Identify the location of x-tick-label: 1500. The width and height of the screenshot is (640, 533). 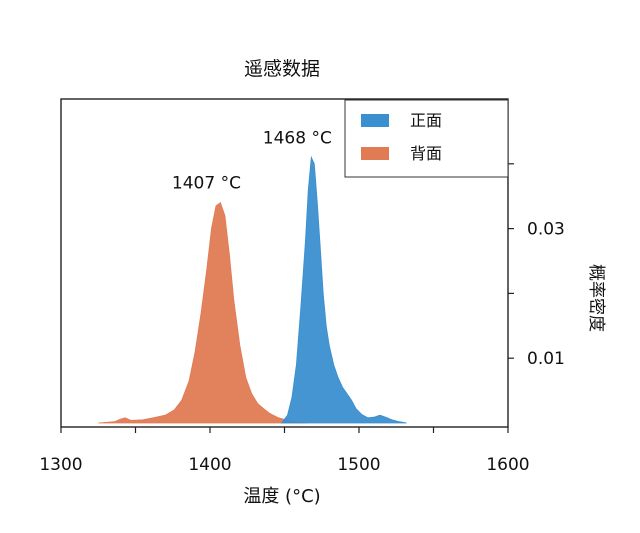
(358, 465).